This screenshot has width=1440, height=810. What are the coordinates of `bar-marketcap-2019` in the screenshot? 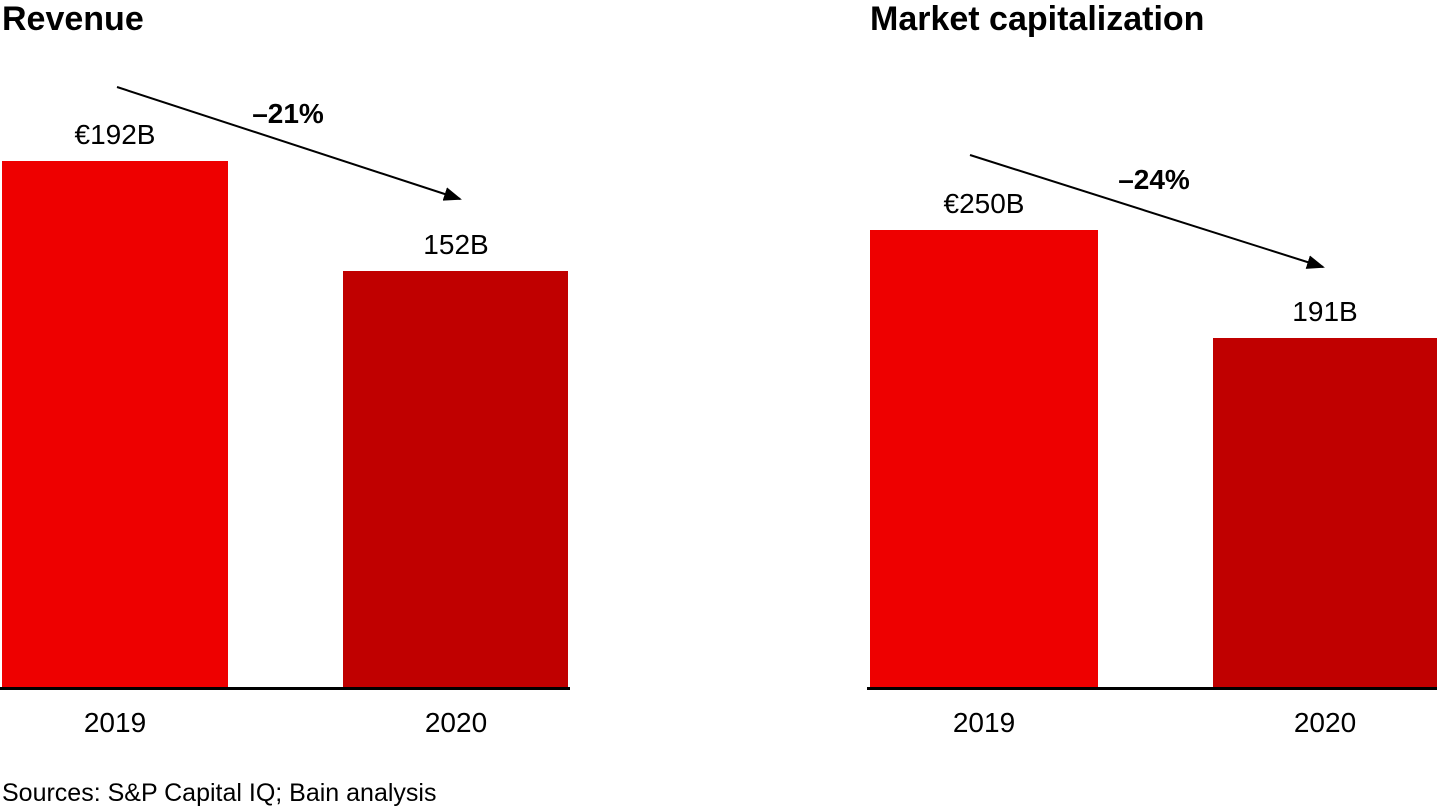 It's located at (984, 459).